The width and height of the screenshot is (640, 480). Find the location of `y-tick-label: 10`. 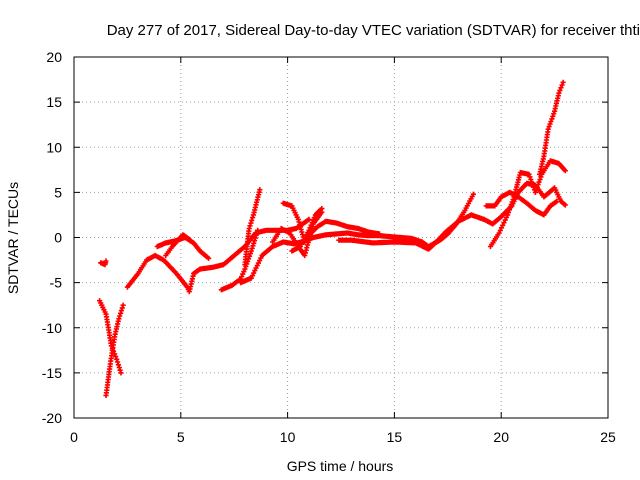

y-tick-label: 10 is located at coordinates (54, 147).